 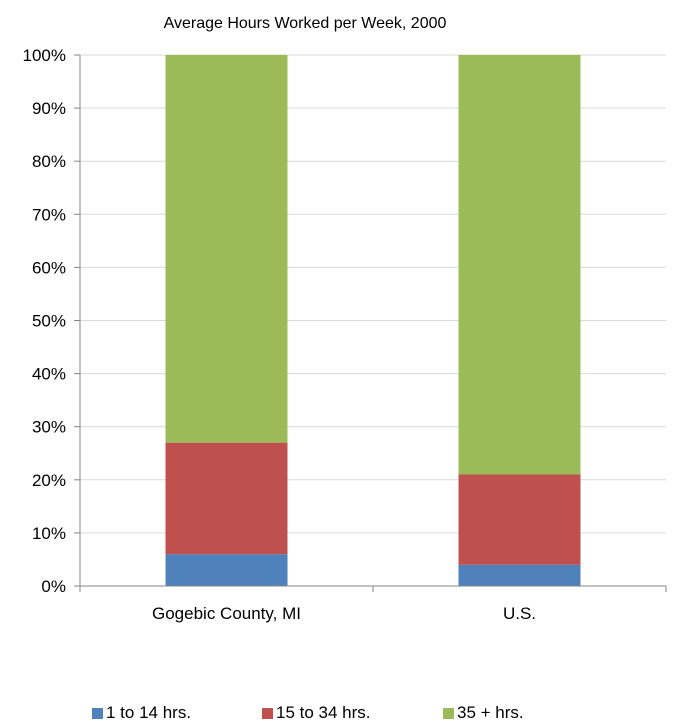 What do you see at coordinates (490, 712) in the screenshot?
I see `legend-label: 35 + hrs.` at bounding box center [490, 712].